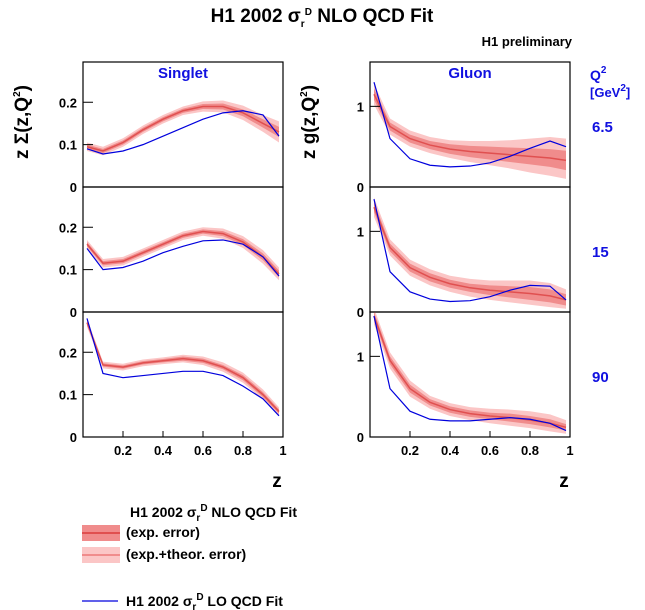  I want to click on label-part: LO QCD Fit, so click(244, 601).